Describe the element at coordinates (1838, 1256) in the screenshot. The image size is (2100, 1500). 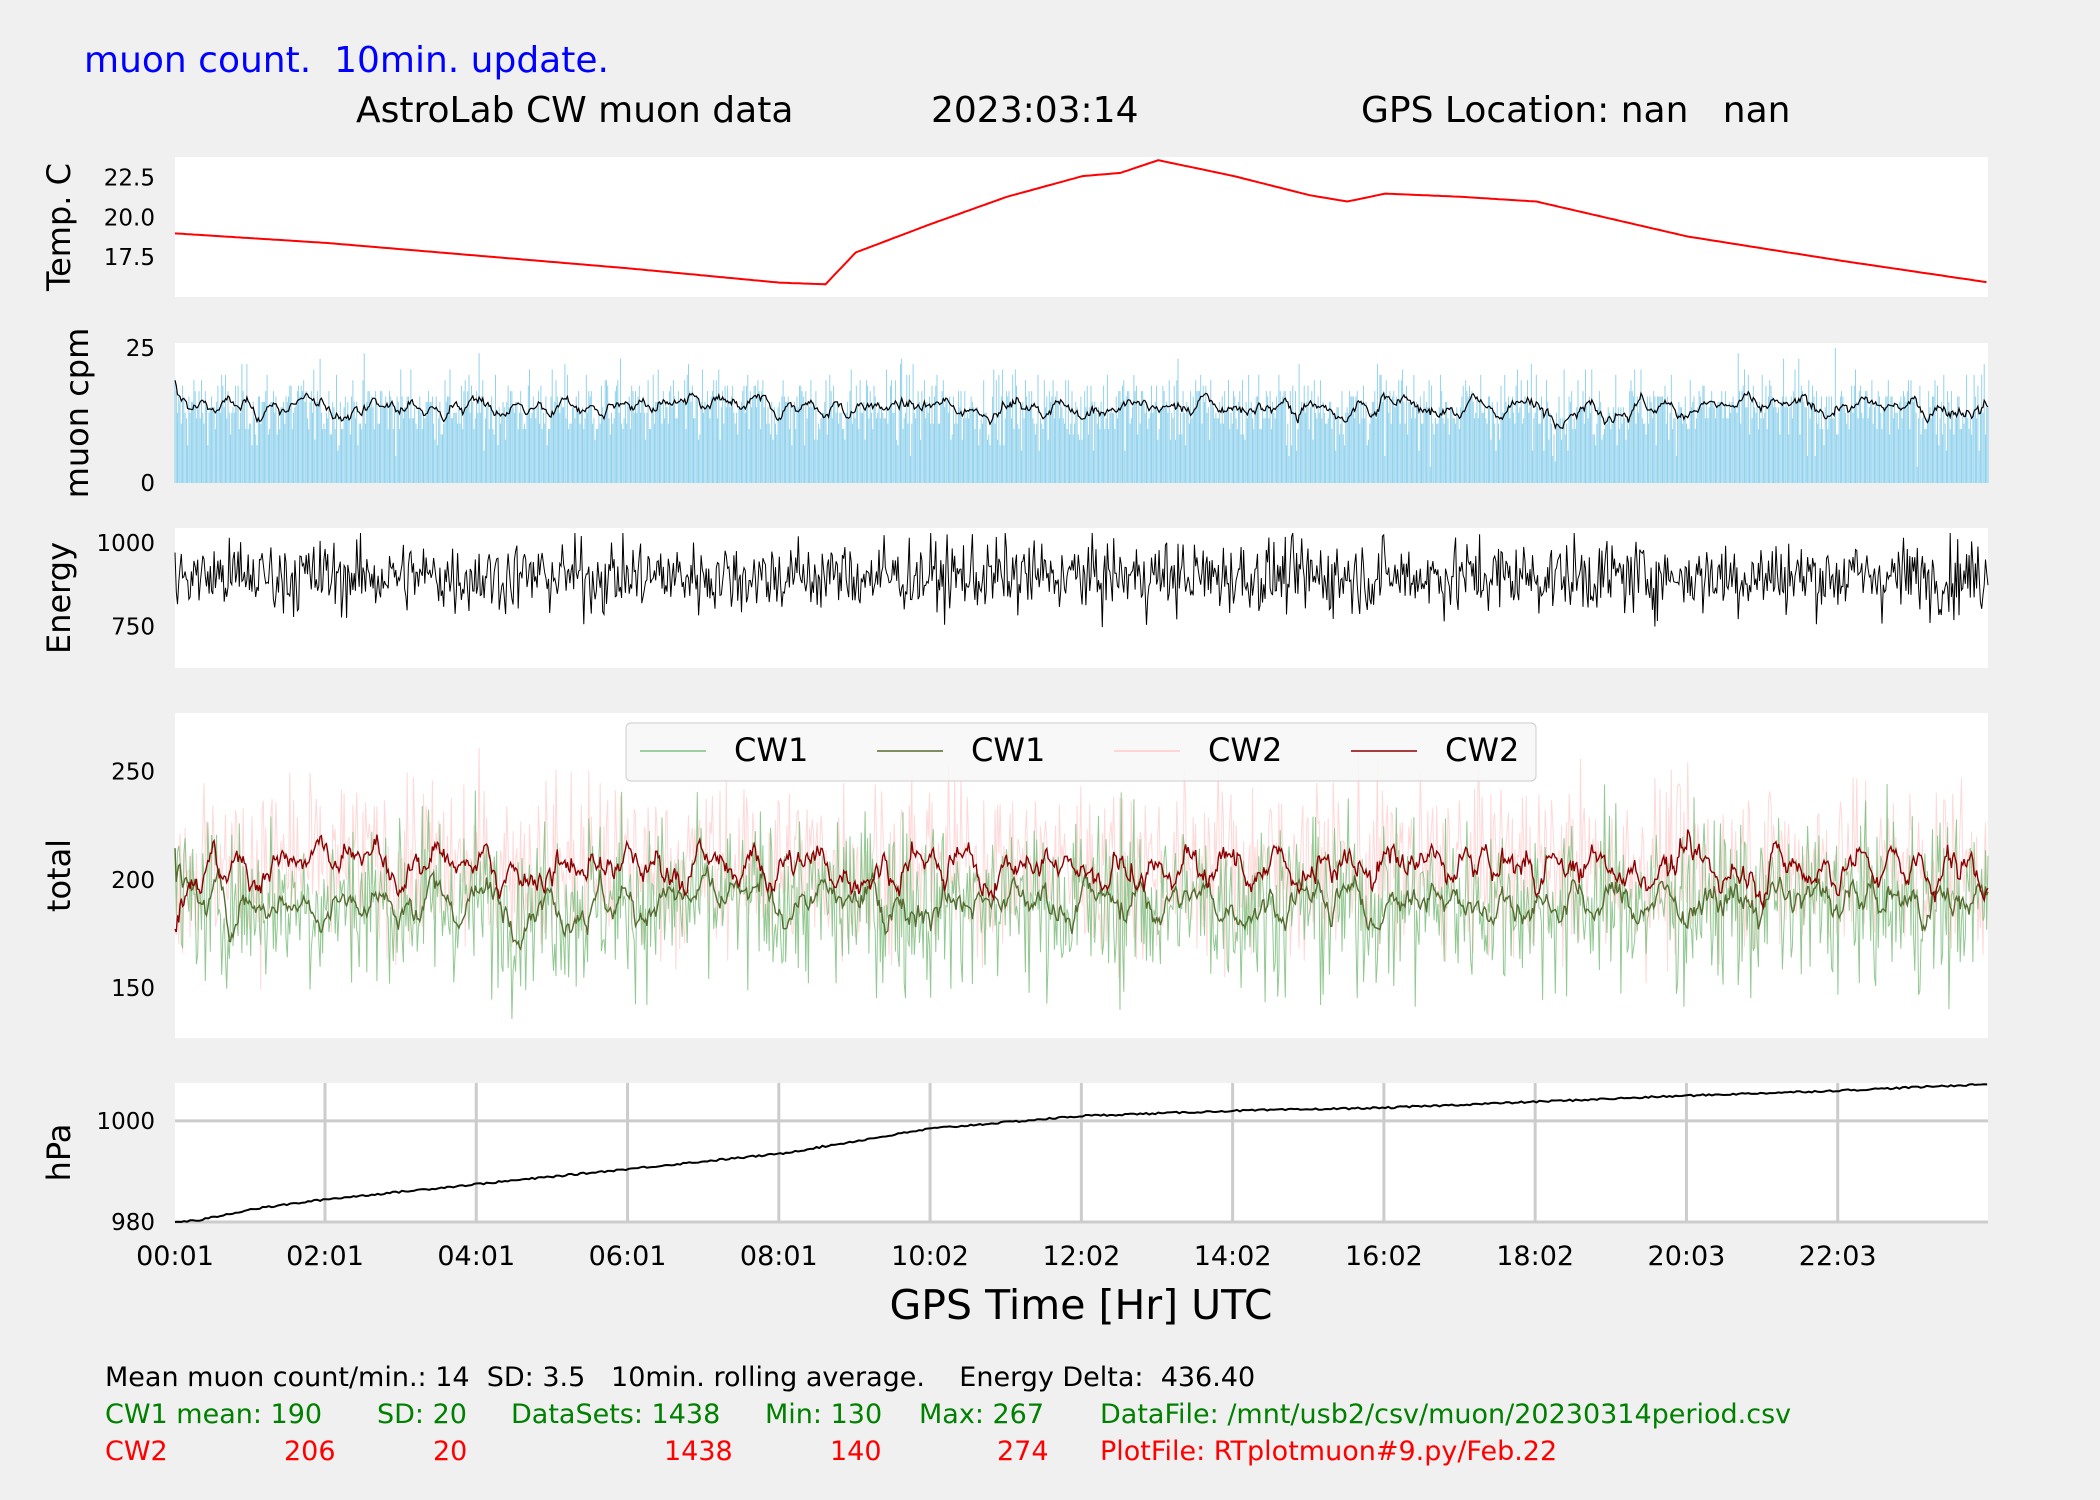
I see `x-tick-label: 22:03` at that location.